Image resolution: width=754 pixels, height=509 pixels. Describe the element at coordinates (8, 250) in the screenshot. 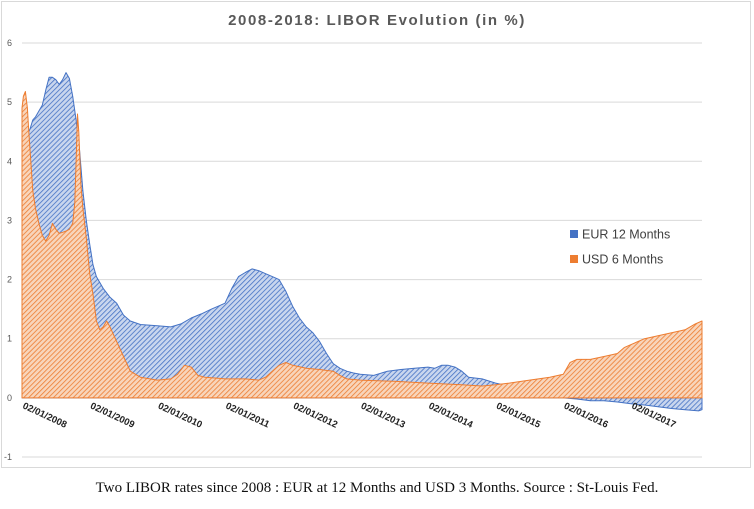

I see `y-axis-ticks: -1 0 1 2 3 4 5 6` at that location.